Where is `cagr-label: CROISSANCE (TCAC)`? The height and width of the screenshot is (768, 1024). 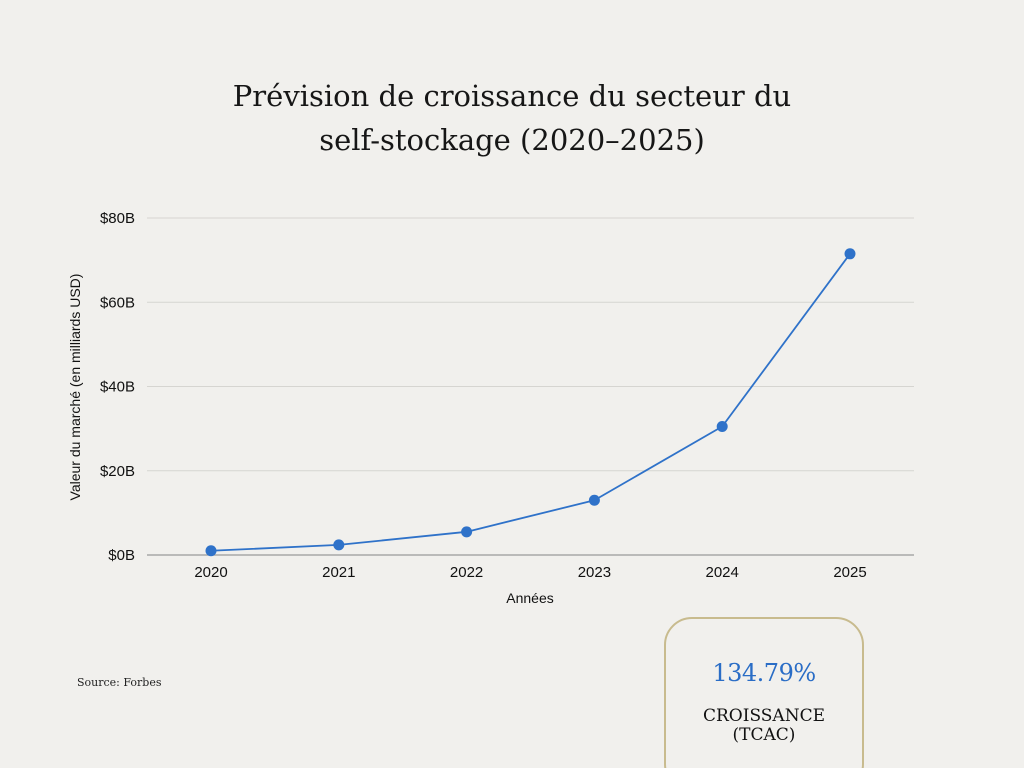
cagr-label: CROISSANCE (TCAC) is located at coordinates (764, 726).